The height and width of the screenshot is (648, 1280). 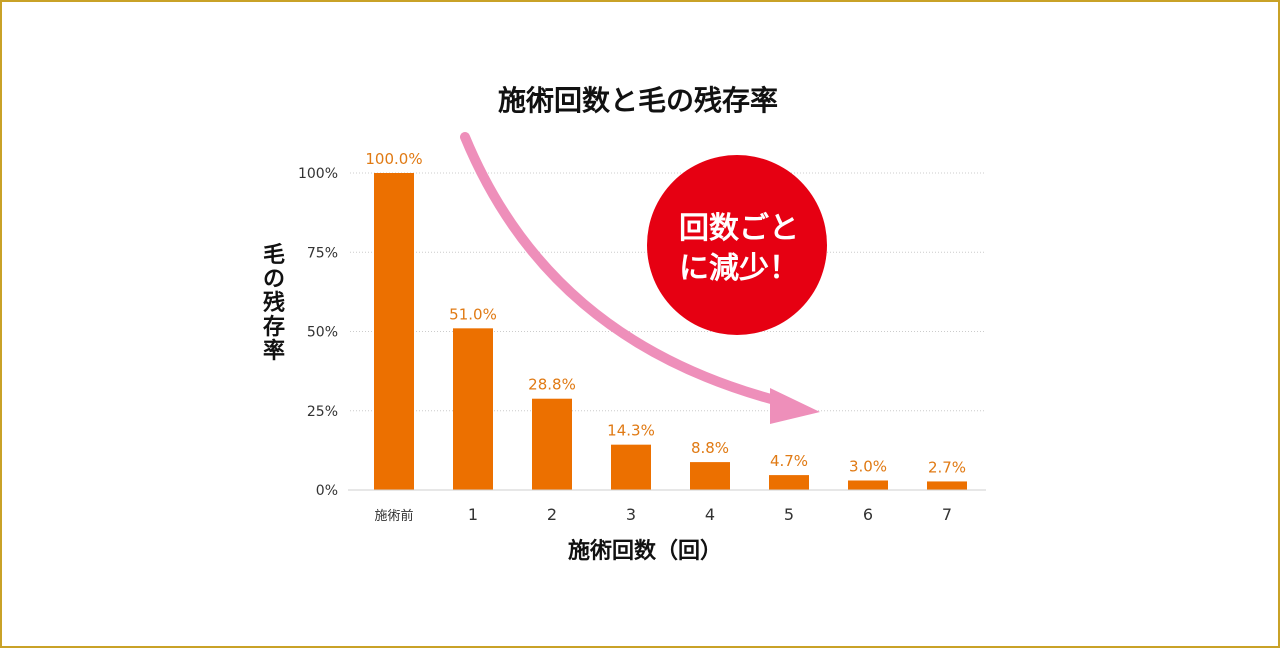 I want to click on x-tick-label: 施術前, so click(x=393, y=516).